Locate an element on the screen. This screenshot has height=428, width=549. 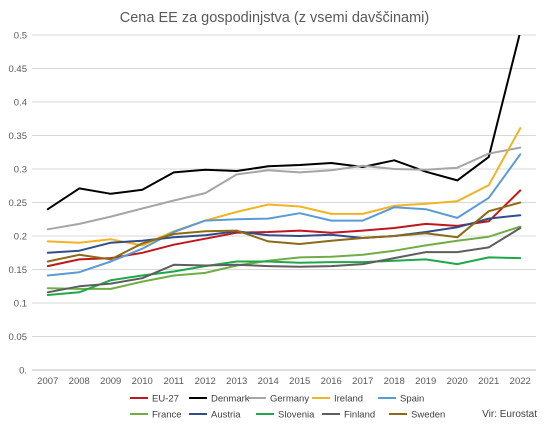
y-tick-label: 0.4 is located at coordinates (20, 103).